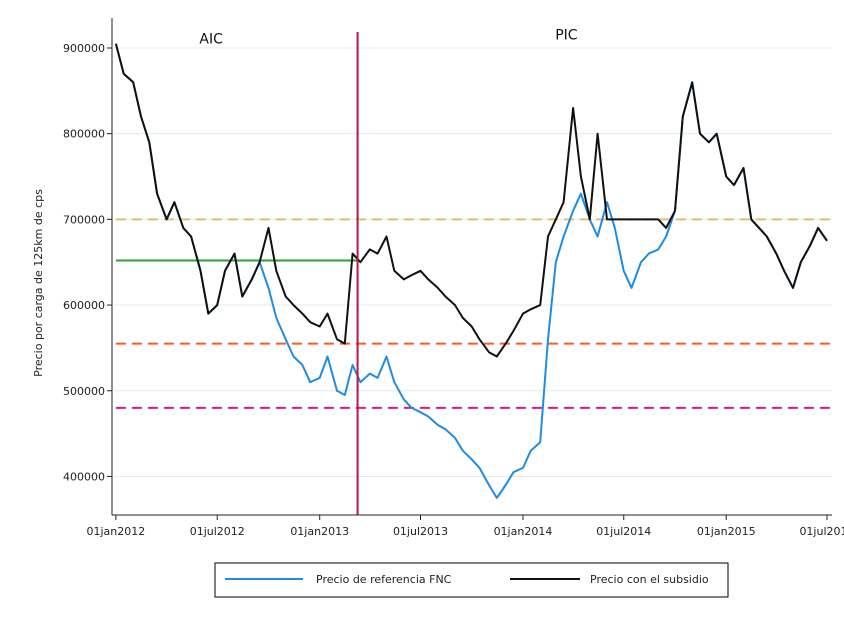  Describe the element at coordinates (384, 579) in the screenshot. I see `legend-label: Precio de referencia FNC` at that location.